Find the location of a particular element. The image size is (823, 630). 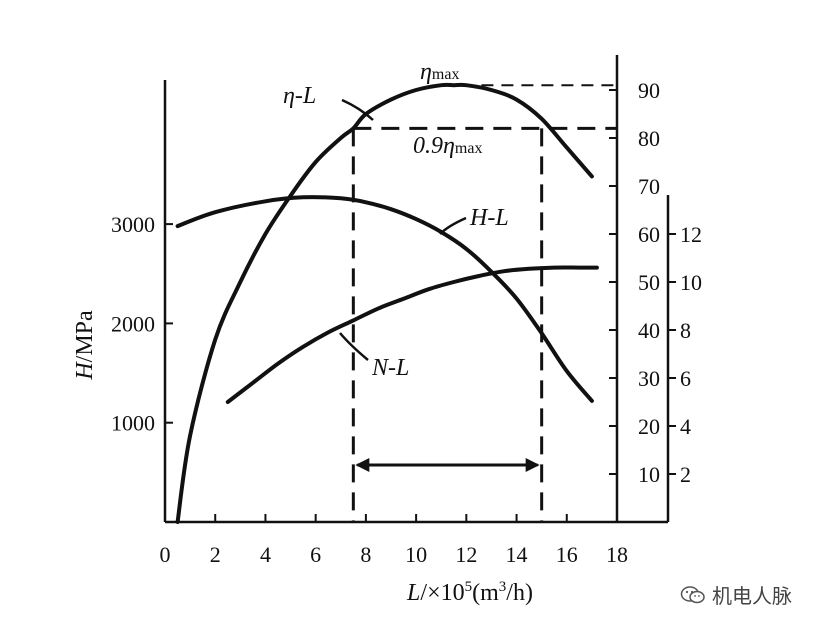

wechat-icon is located at coordinates (692, 594).